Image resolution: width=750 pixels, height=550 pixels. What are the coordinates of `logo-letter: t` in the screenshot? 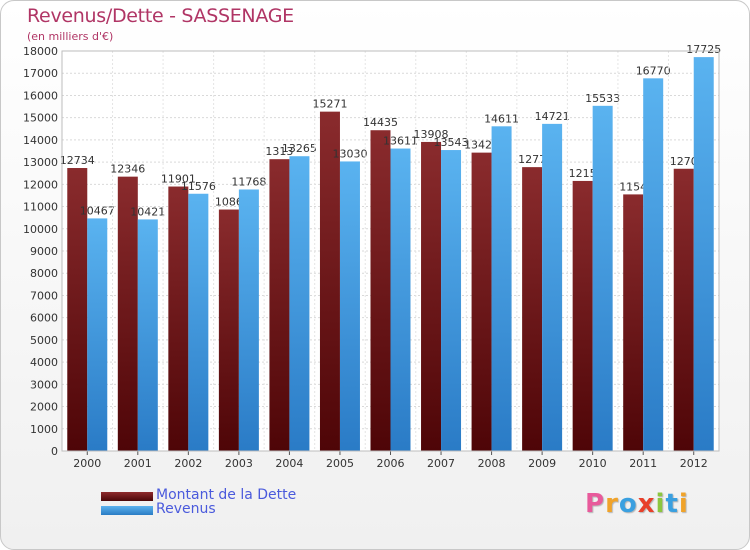 It's located at (672, 504).